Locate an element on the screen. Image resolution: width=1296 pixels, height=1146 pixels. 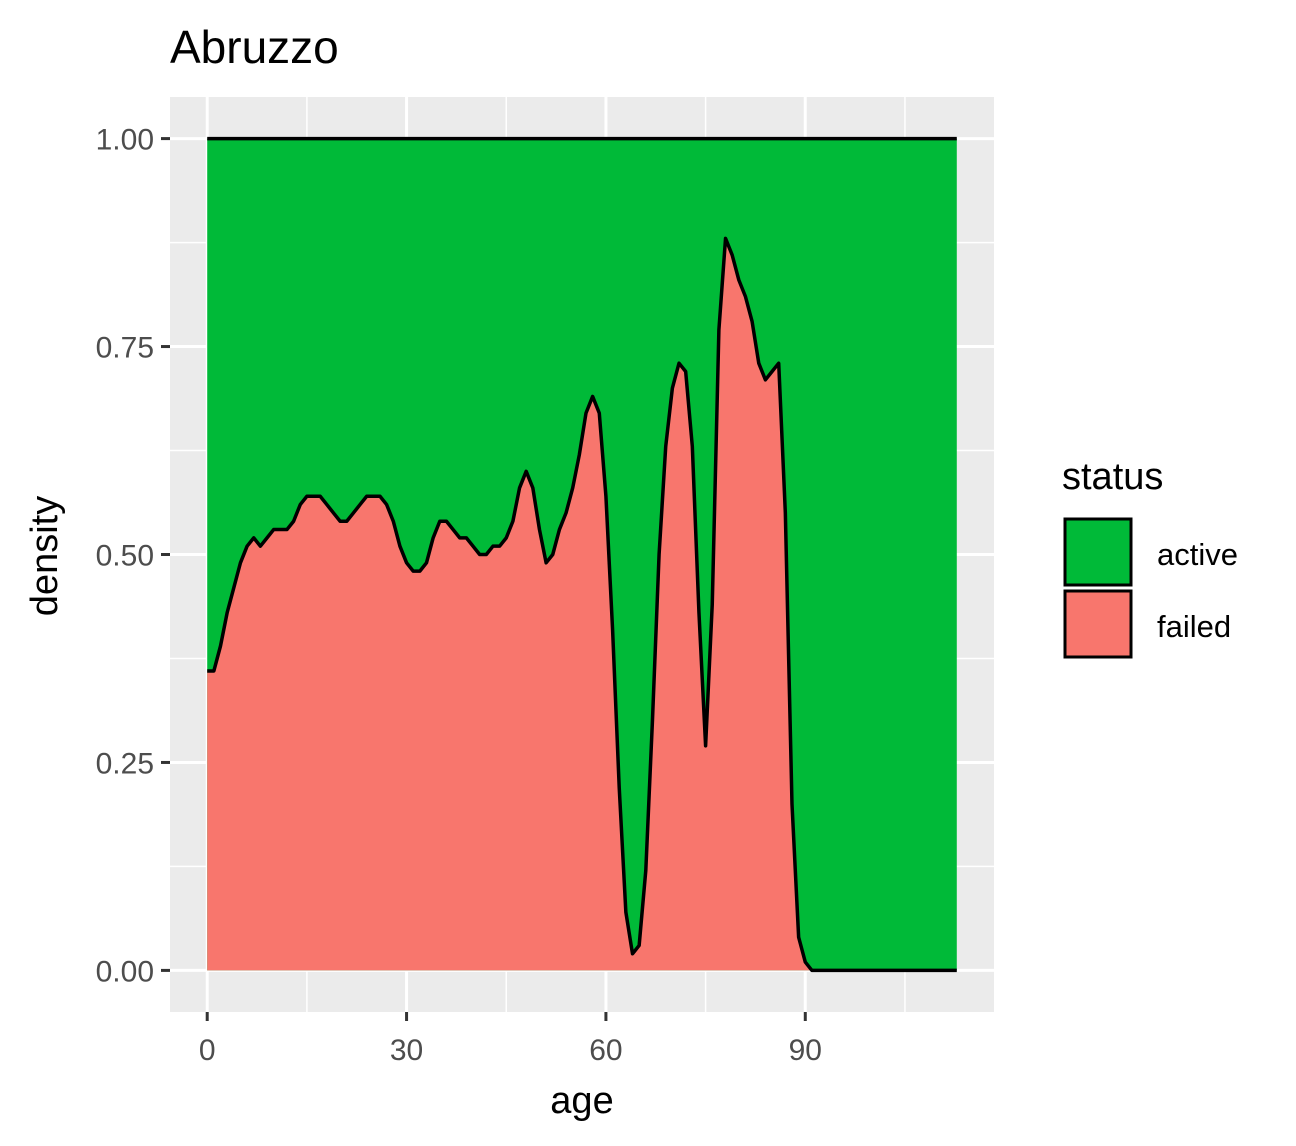
legend-label-active: active is located at coordinates (1197, 554).